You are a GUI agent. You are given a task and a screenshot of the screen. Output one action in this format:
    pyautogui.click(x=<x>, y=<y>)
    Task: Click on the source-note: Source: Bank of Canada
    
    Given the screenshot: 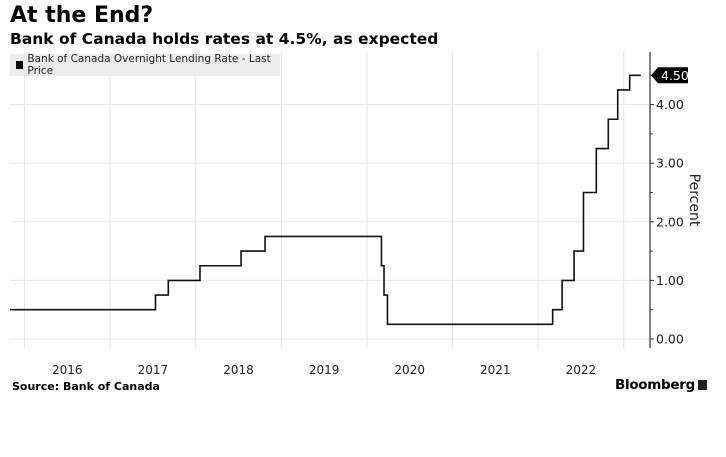 What is the action you would take?
    pyautogui.click(x=86, y=386)
    